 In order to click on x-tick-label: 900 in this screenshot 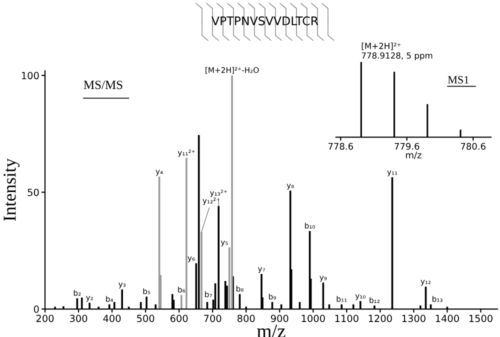, I will do `click(279, 318)`.